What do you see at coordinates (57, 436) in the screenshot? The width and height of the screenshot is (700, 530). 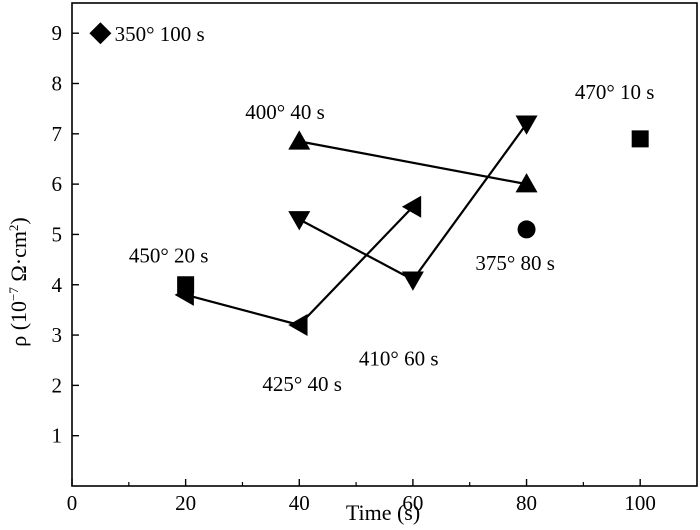 I see `y-tick-label: 1` at bounding box center [57, 436].